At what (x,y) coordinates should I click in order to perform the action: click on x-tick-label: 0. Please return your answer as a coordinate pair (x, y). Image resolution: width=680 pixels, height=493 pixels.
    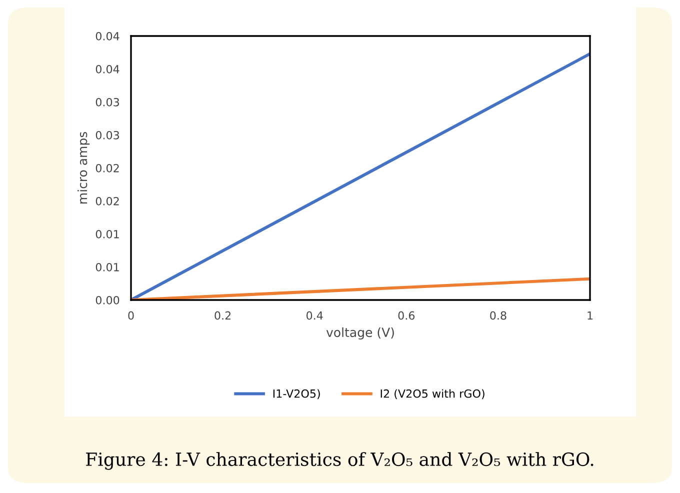
    Looking at the image, I should click on (131, 315).